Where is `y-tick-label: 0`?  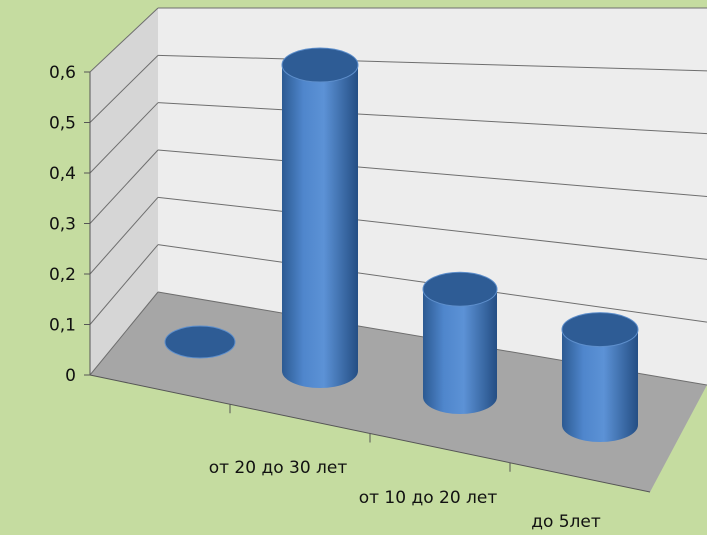
y-tick-label: 0 is located at coordinates (70, 376).